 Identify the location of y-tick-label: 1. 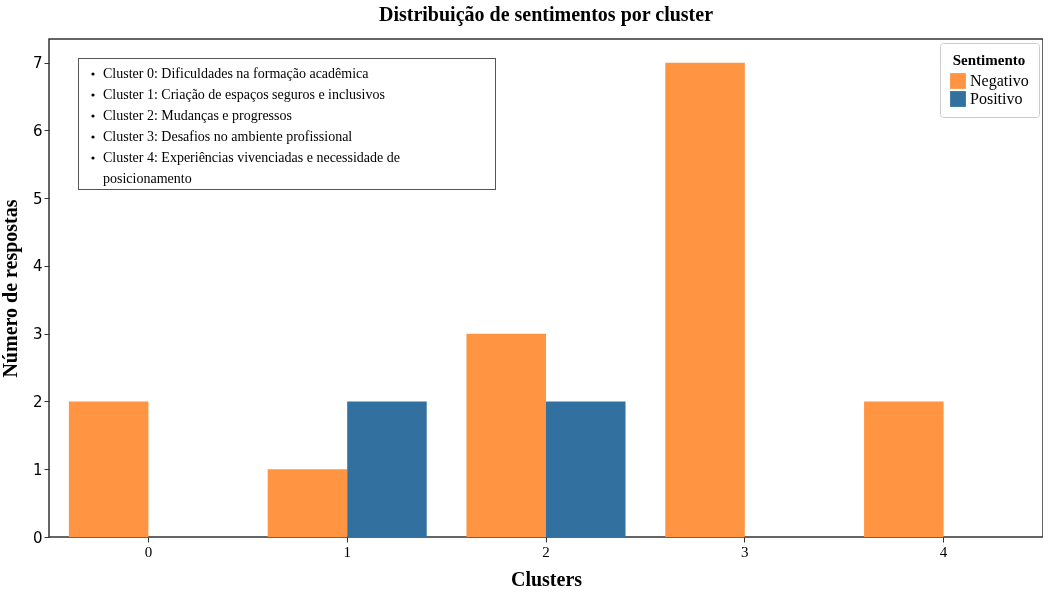
(37, 469).